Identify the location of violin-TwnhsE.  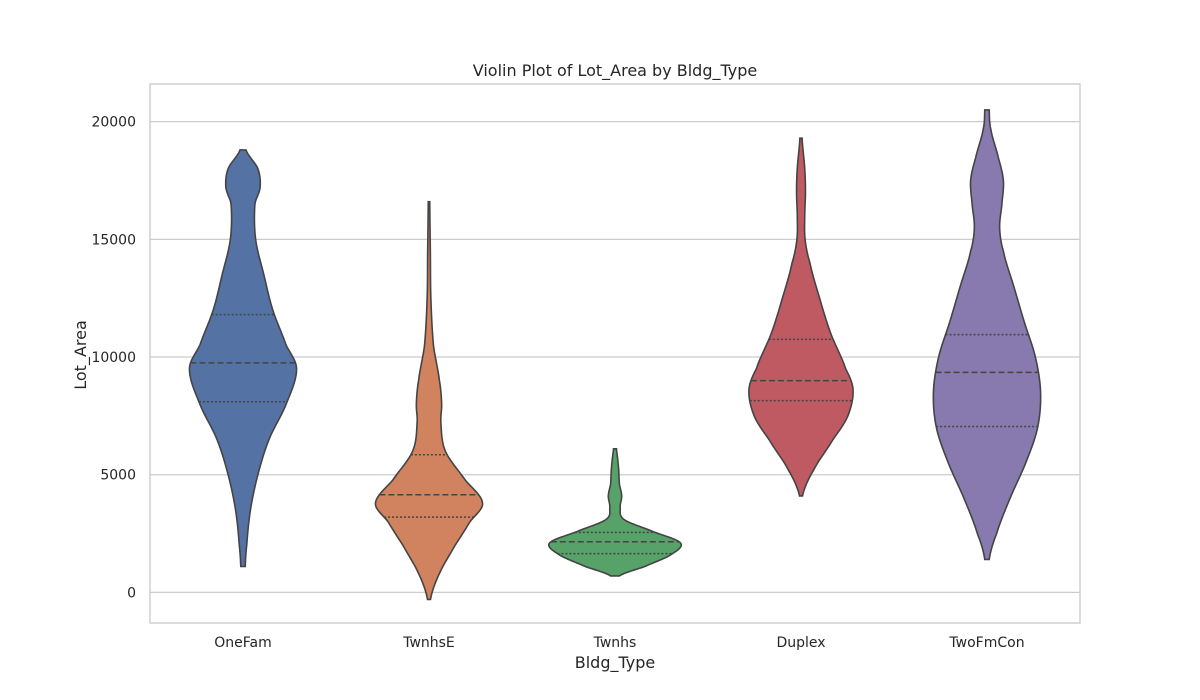
(429, 400).